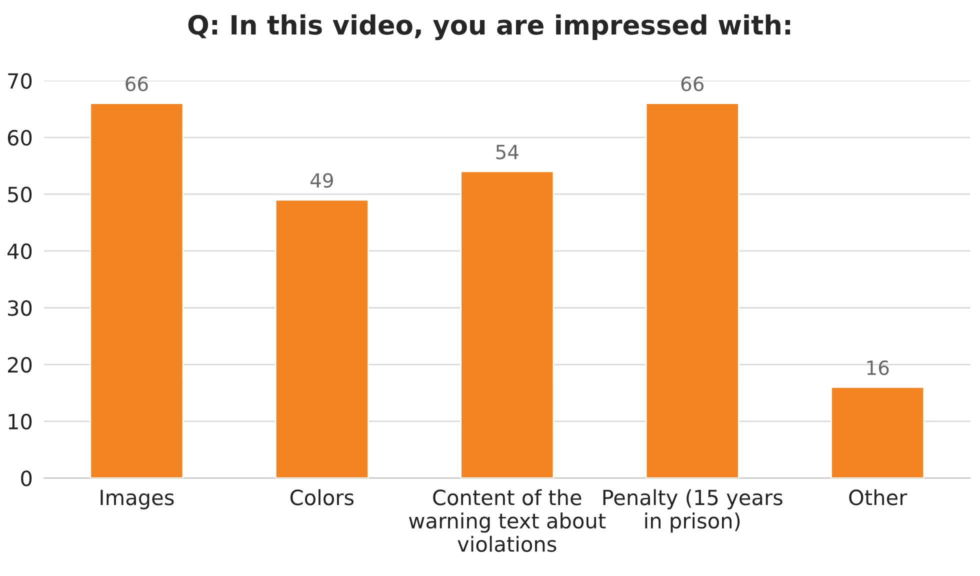  I want to click on y-tick-label: 0, so click(26, 478).